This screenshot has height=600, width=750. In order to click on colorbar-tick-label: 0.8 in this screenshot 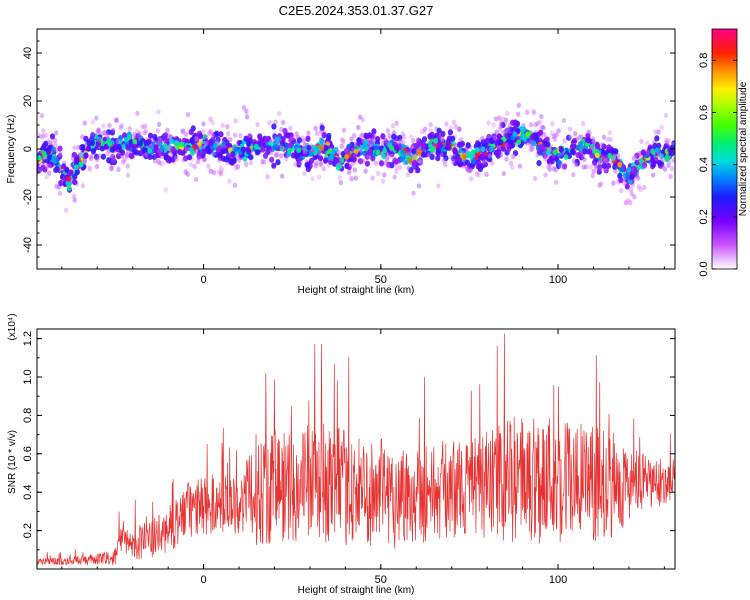, I will do `click(704, 60)`.